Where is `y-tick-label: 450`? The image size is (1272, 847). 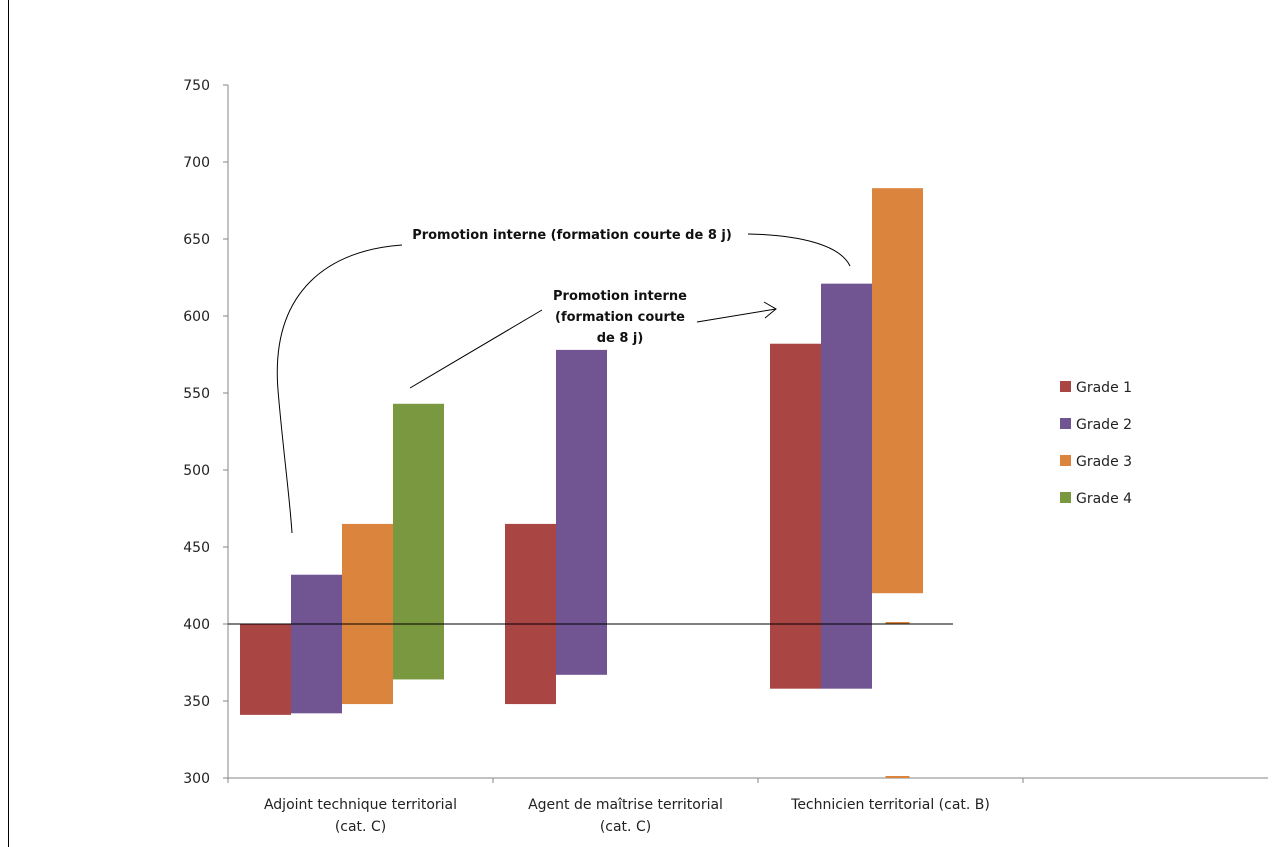 y-tick-label: 450 is located at coordinates (196, 548).